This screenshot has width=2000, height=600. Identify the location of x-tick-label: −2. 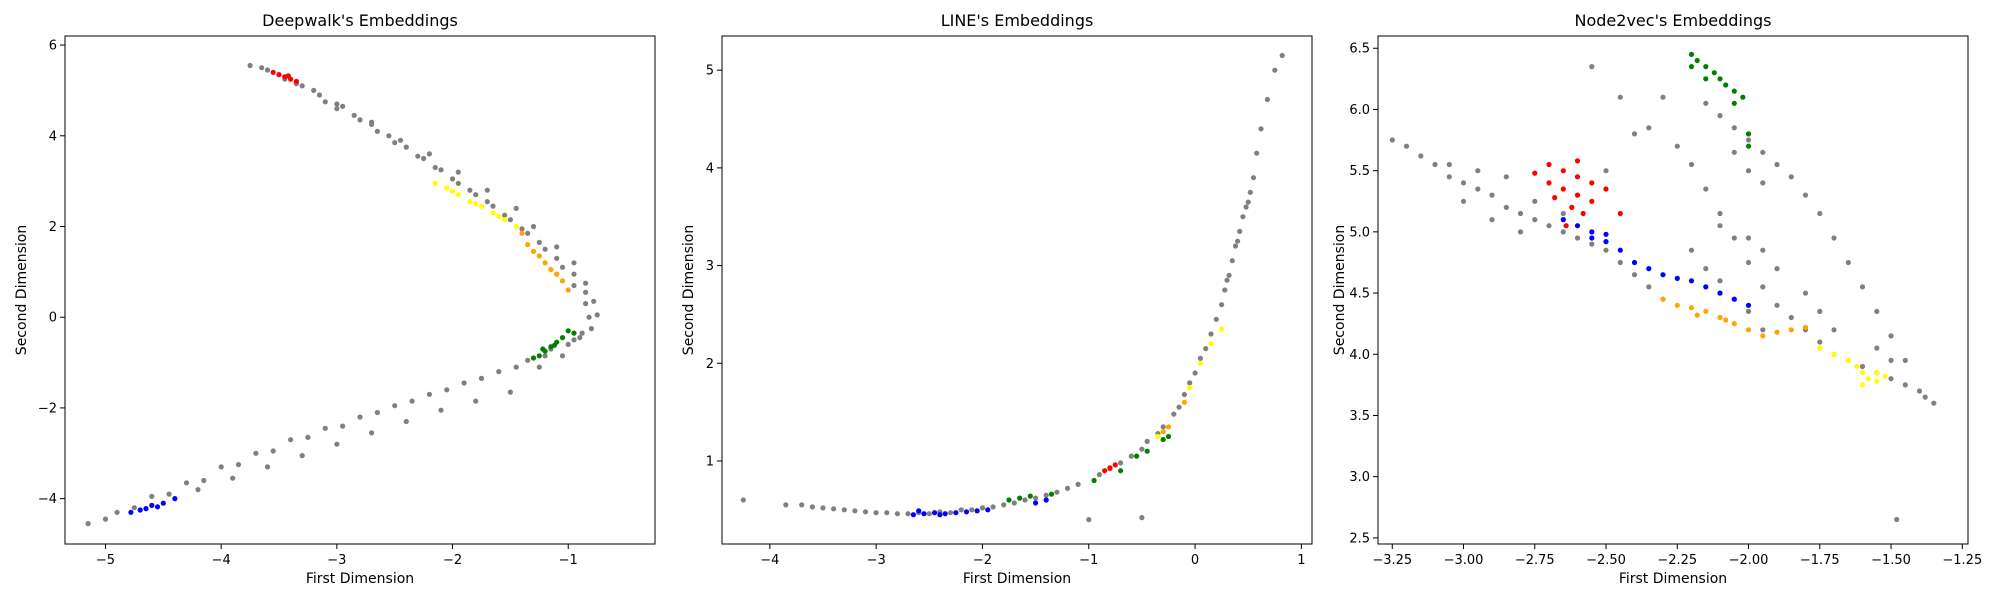
(982, 560).